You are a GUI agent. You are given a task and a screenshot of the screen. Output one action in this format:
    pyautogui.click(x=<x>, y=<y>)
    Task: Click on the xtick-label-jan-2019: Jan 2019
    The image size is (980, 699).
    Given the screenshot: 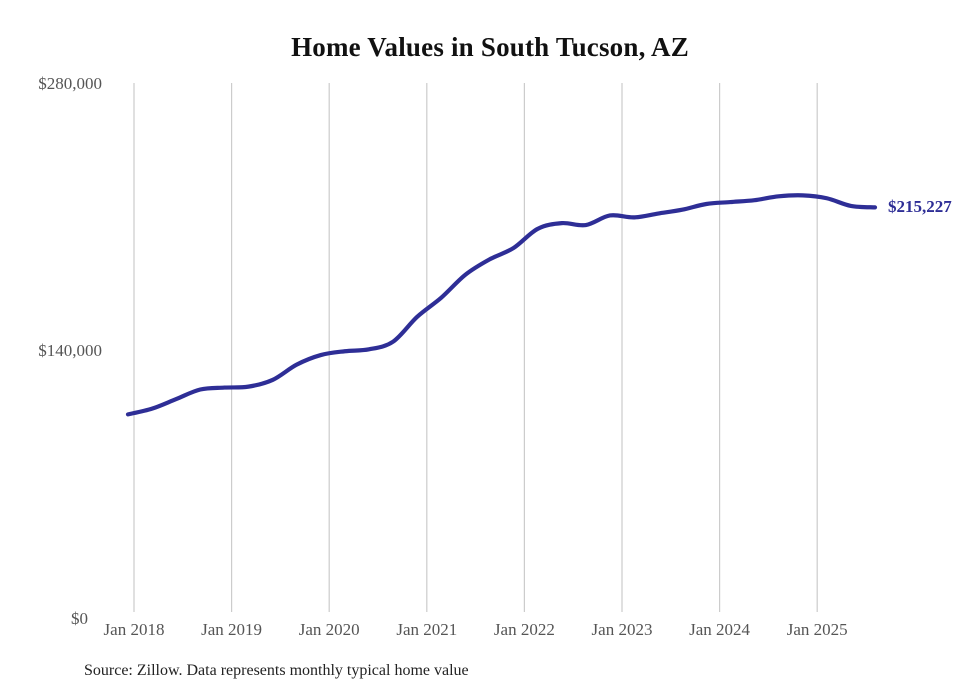 What is the action you would take?
    pyautogui.click(x=232, y=629)
    